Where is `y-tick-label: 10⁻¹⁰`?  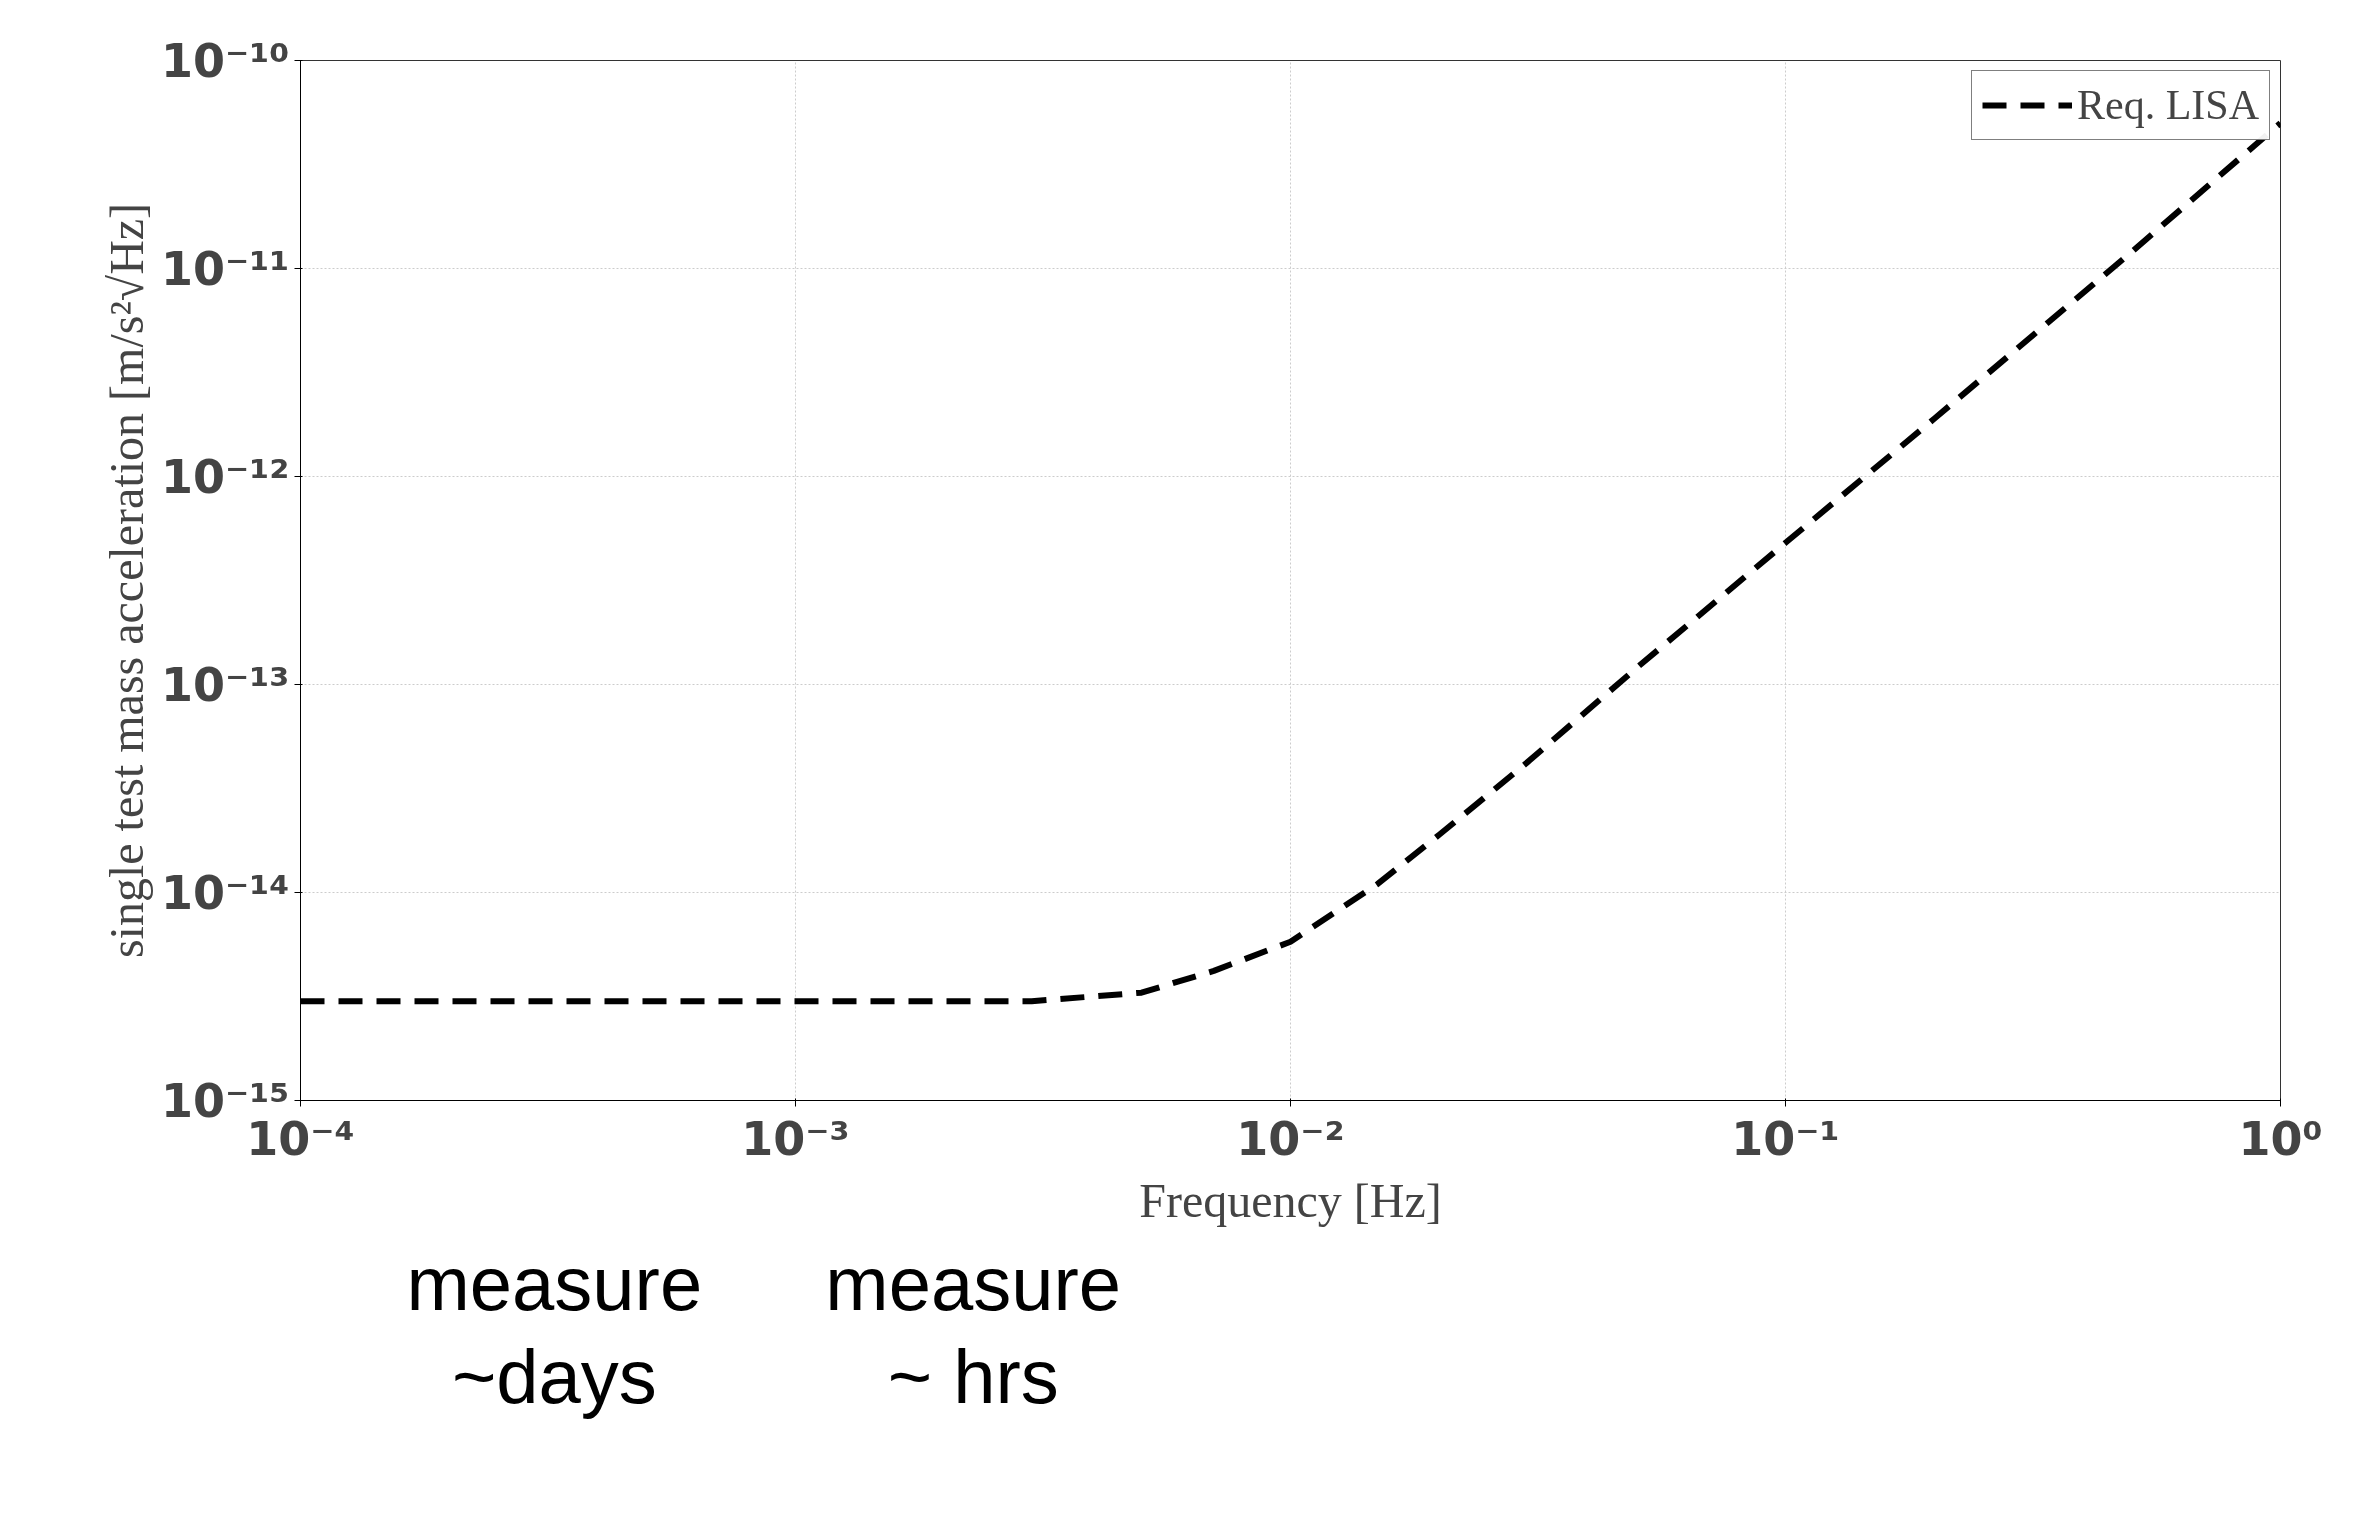 y-tick-label: 10⁻¹⁰ is located at coordinates (225, 60).